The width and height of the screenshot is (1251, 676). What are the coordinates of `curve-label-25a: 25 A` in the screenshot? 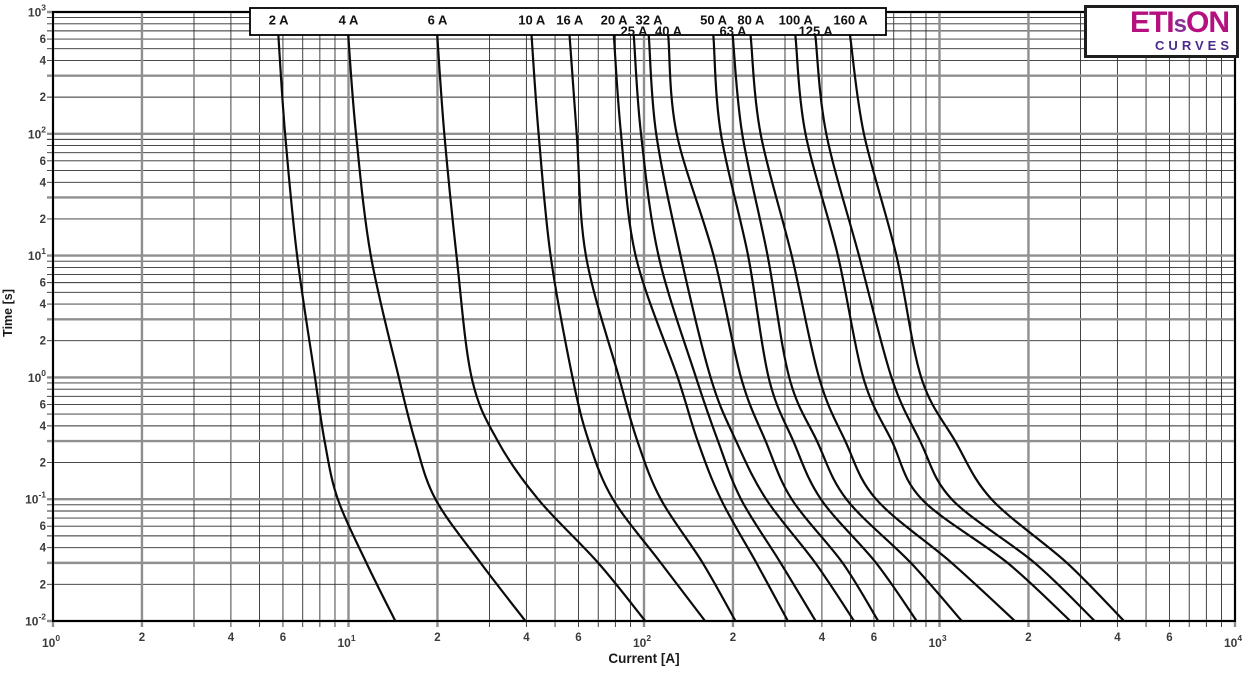 It's located at (635, 31).